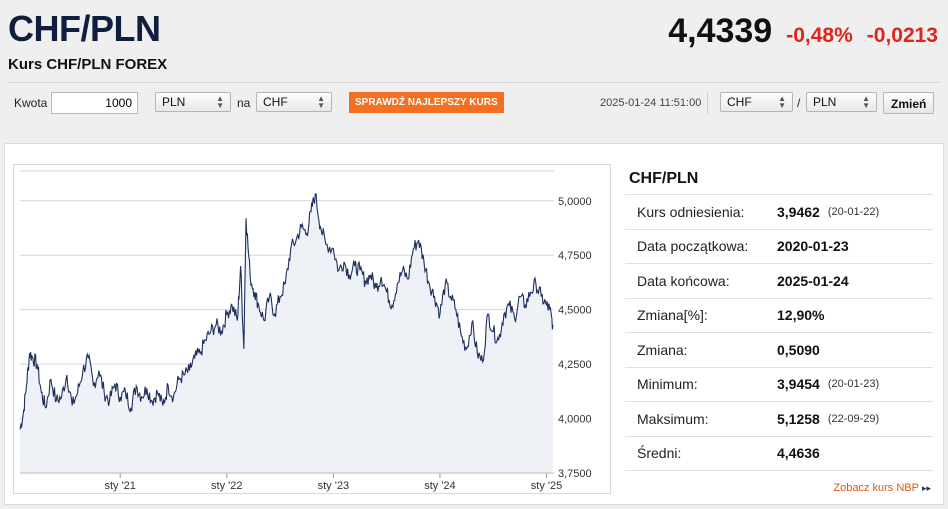 The height and width of the screenshot is (509, 948). I want to click on base-currency-select: CHF ▲ ▼, so click(756, 102).